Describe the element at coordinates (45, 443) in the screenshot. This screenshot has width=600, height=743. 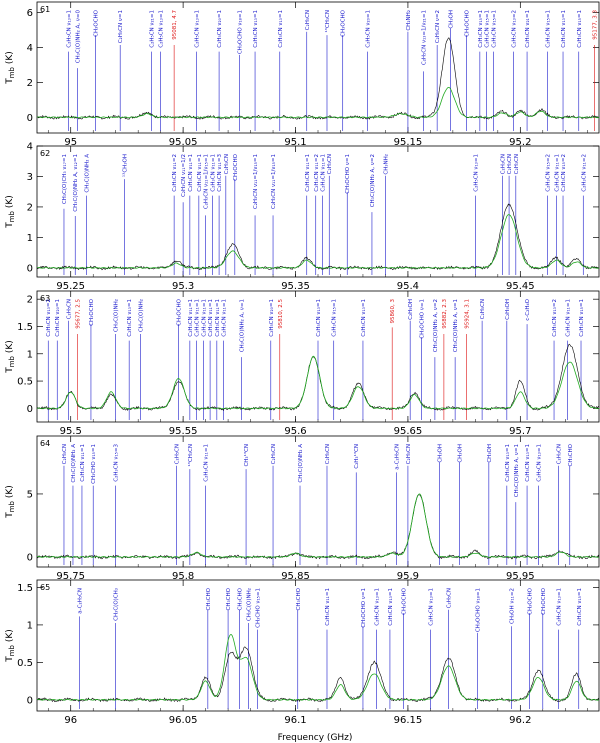
I see `panel-number: 64` at that location.